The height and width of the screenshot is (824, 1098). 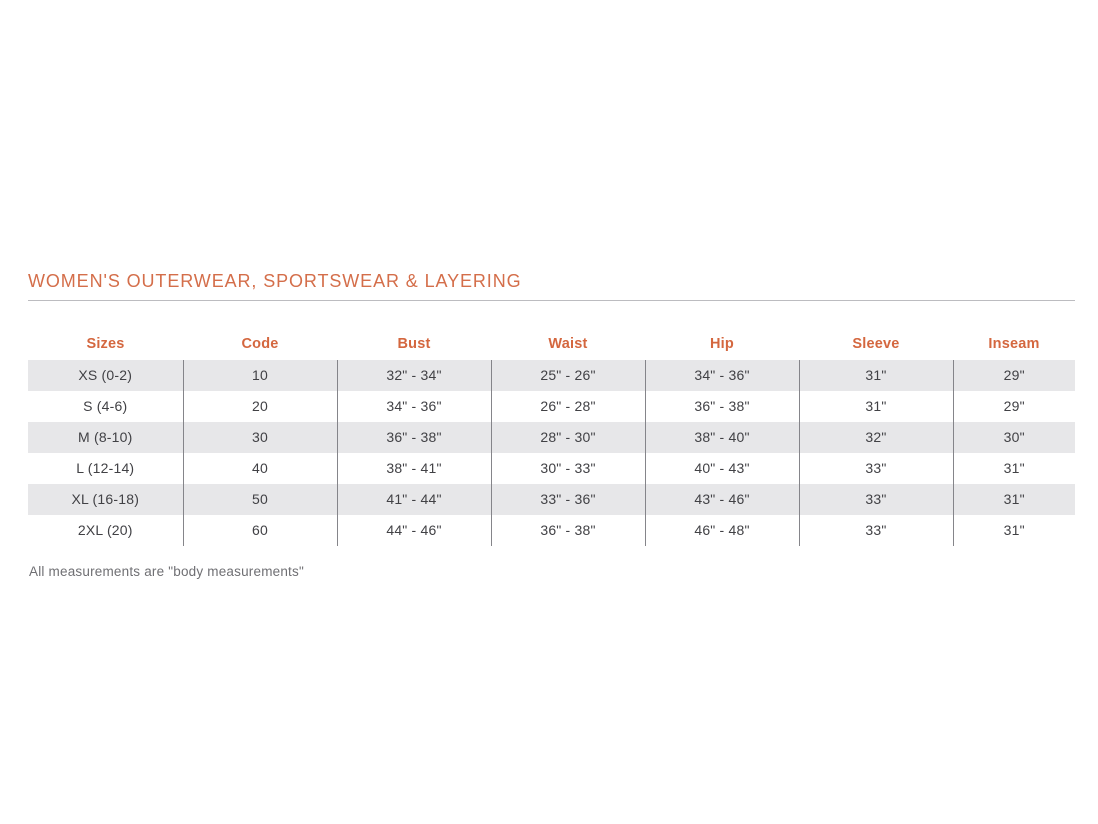 I want to click on table-cell: 30, so click(x=259, y=437).